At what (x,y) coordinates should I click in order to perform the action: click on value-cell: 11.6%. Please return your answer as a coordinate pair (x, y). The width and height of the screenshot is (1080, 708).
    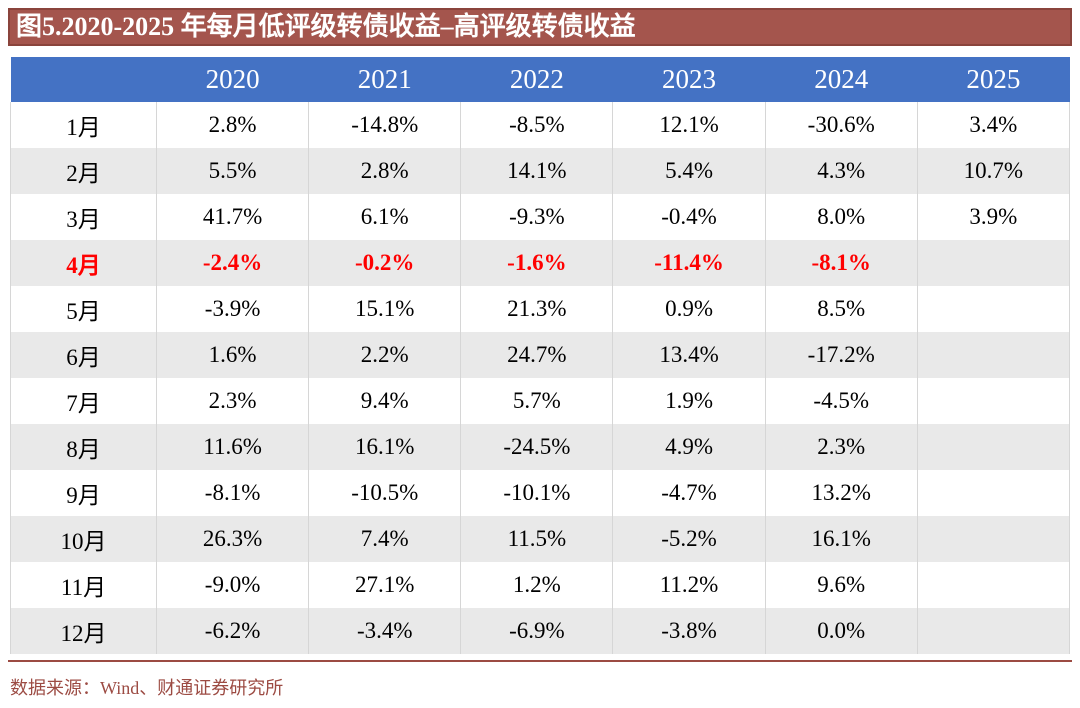
    Looking at the image, I should click on (232, 447).